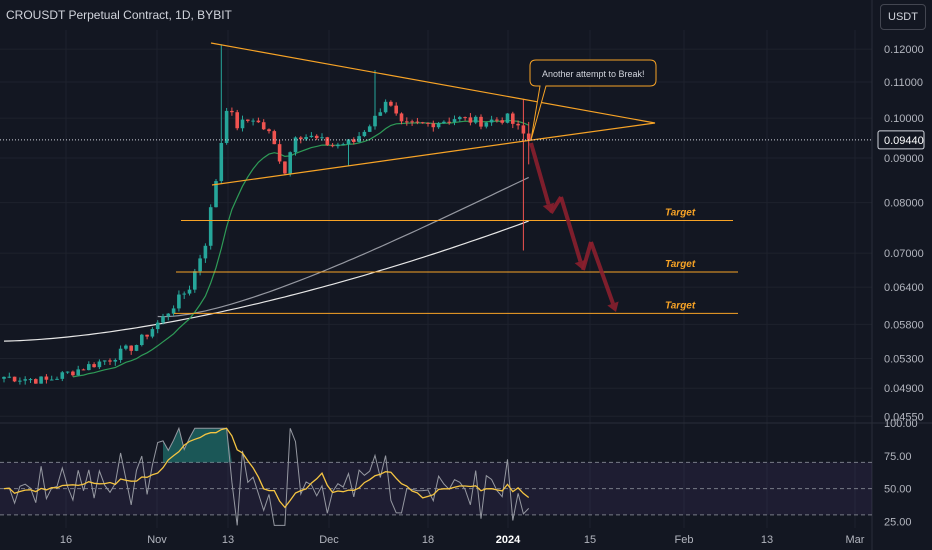  I want to click on rsi-tick-label: 50.00, so click(898, 490).